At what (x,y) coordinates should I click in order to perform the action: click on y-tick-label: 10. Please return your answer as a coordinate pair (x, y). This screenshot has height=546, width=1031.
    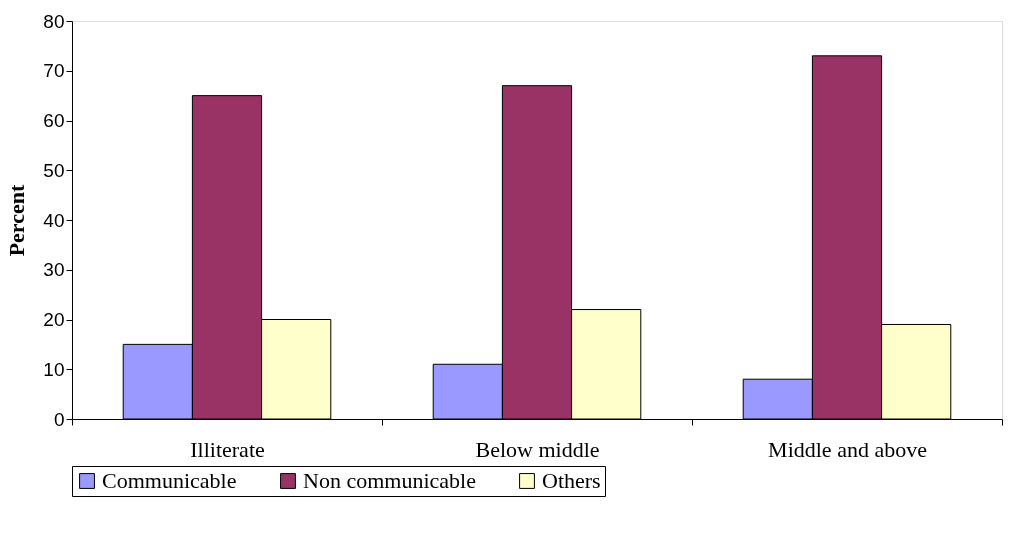
    Looking at the image, I should click on (54, 369).